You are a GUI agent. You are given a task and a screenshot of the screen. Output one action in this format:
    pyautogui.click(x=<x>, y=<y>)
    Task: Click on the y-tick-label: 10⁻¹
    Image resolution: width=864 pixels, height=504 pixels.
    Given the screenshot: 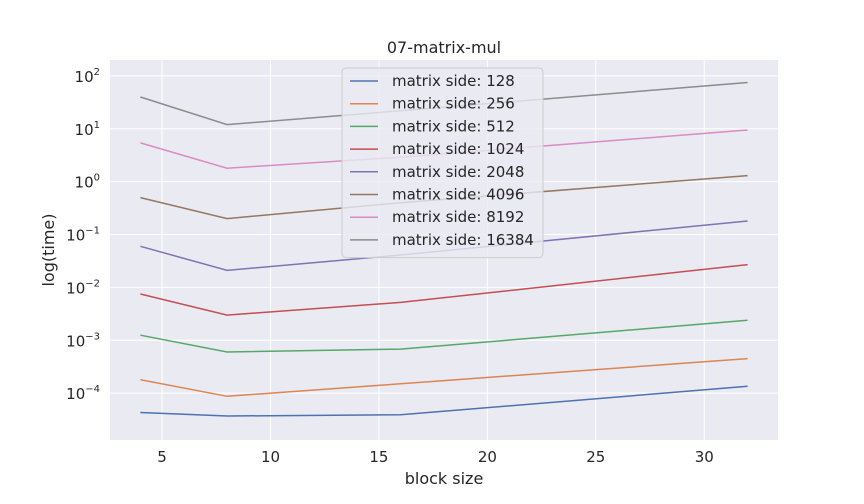 What is the action you would take?
    pyautogui.click(x=83, y=235)
    